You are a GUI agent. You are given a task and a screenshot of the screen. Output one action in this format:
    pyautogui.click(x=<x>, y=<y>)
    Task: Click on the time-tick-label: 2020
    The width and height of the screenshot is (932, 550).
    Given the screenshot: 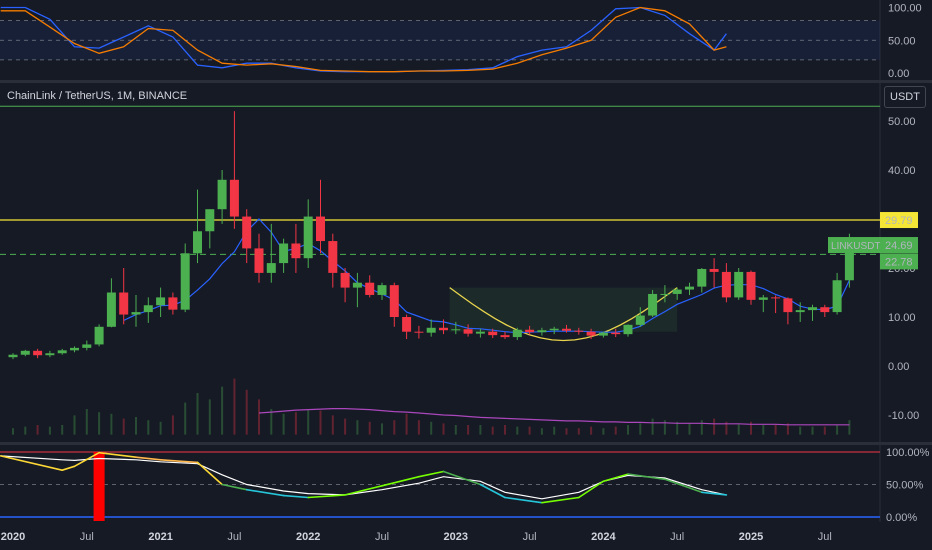 What is the action you would take?
    pyautogui.click(x=13, y=537)
    